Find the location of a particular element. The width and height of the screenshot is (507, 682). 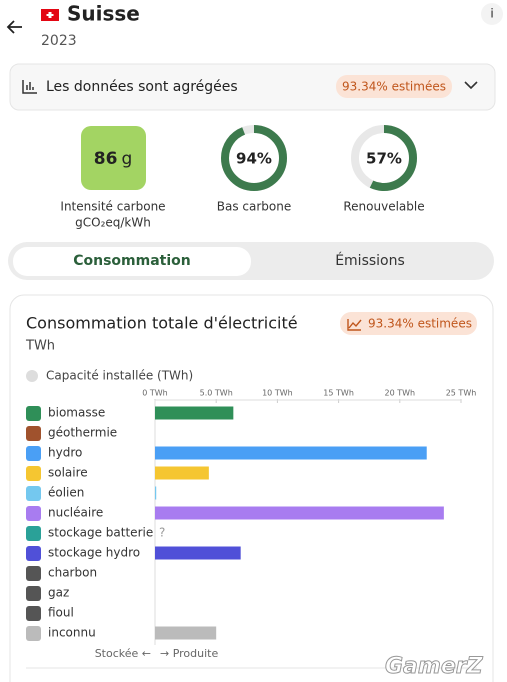

metric-sublabel: gCO₂eq/kWh is located at coordinates (113, 223).